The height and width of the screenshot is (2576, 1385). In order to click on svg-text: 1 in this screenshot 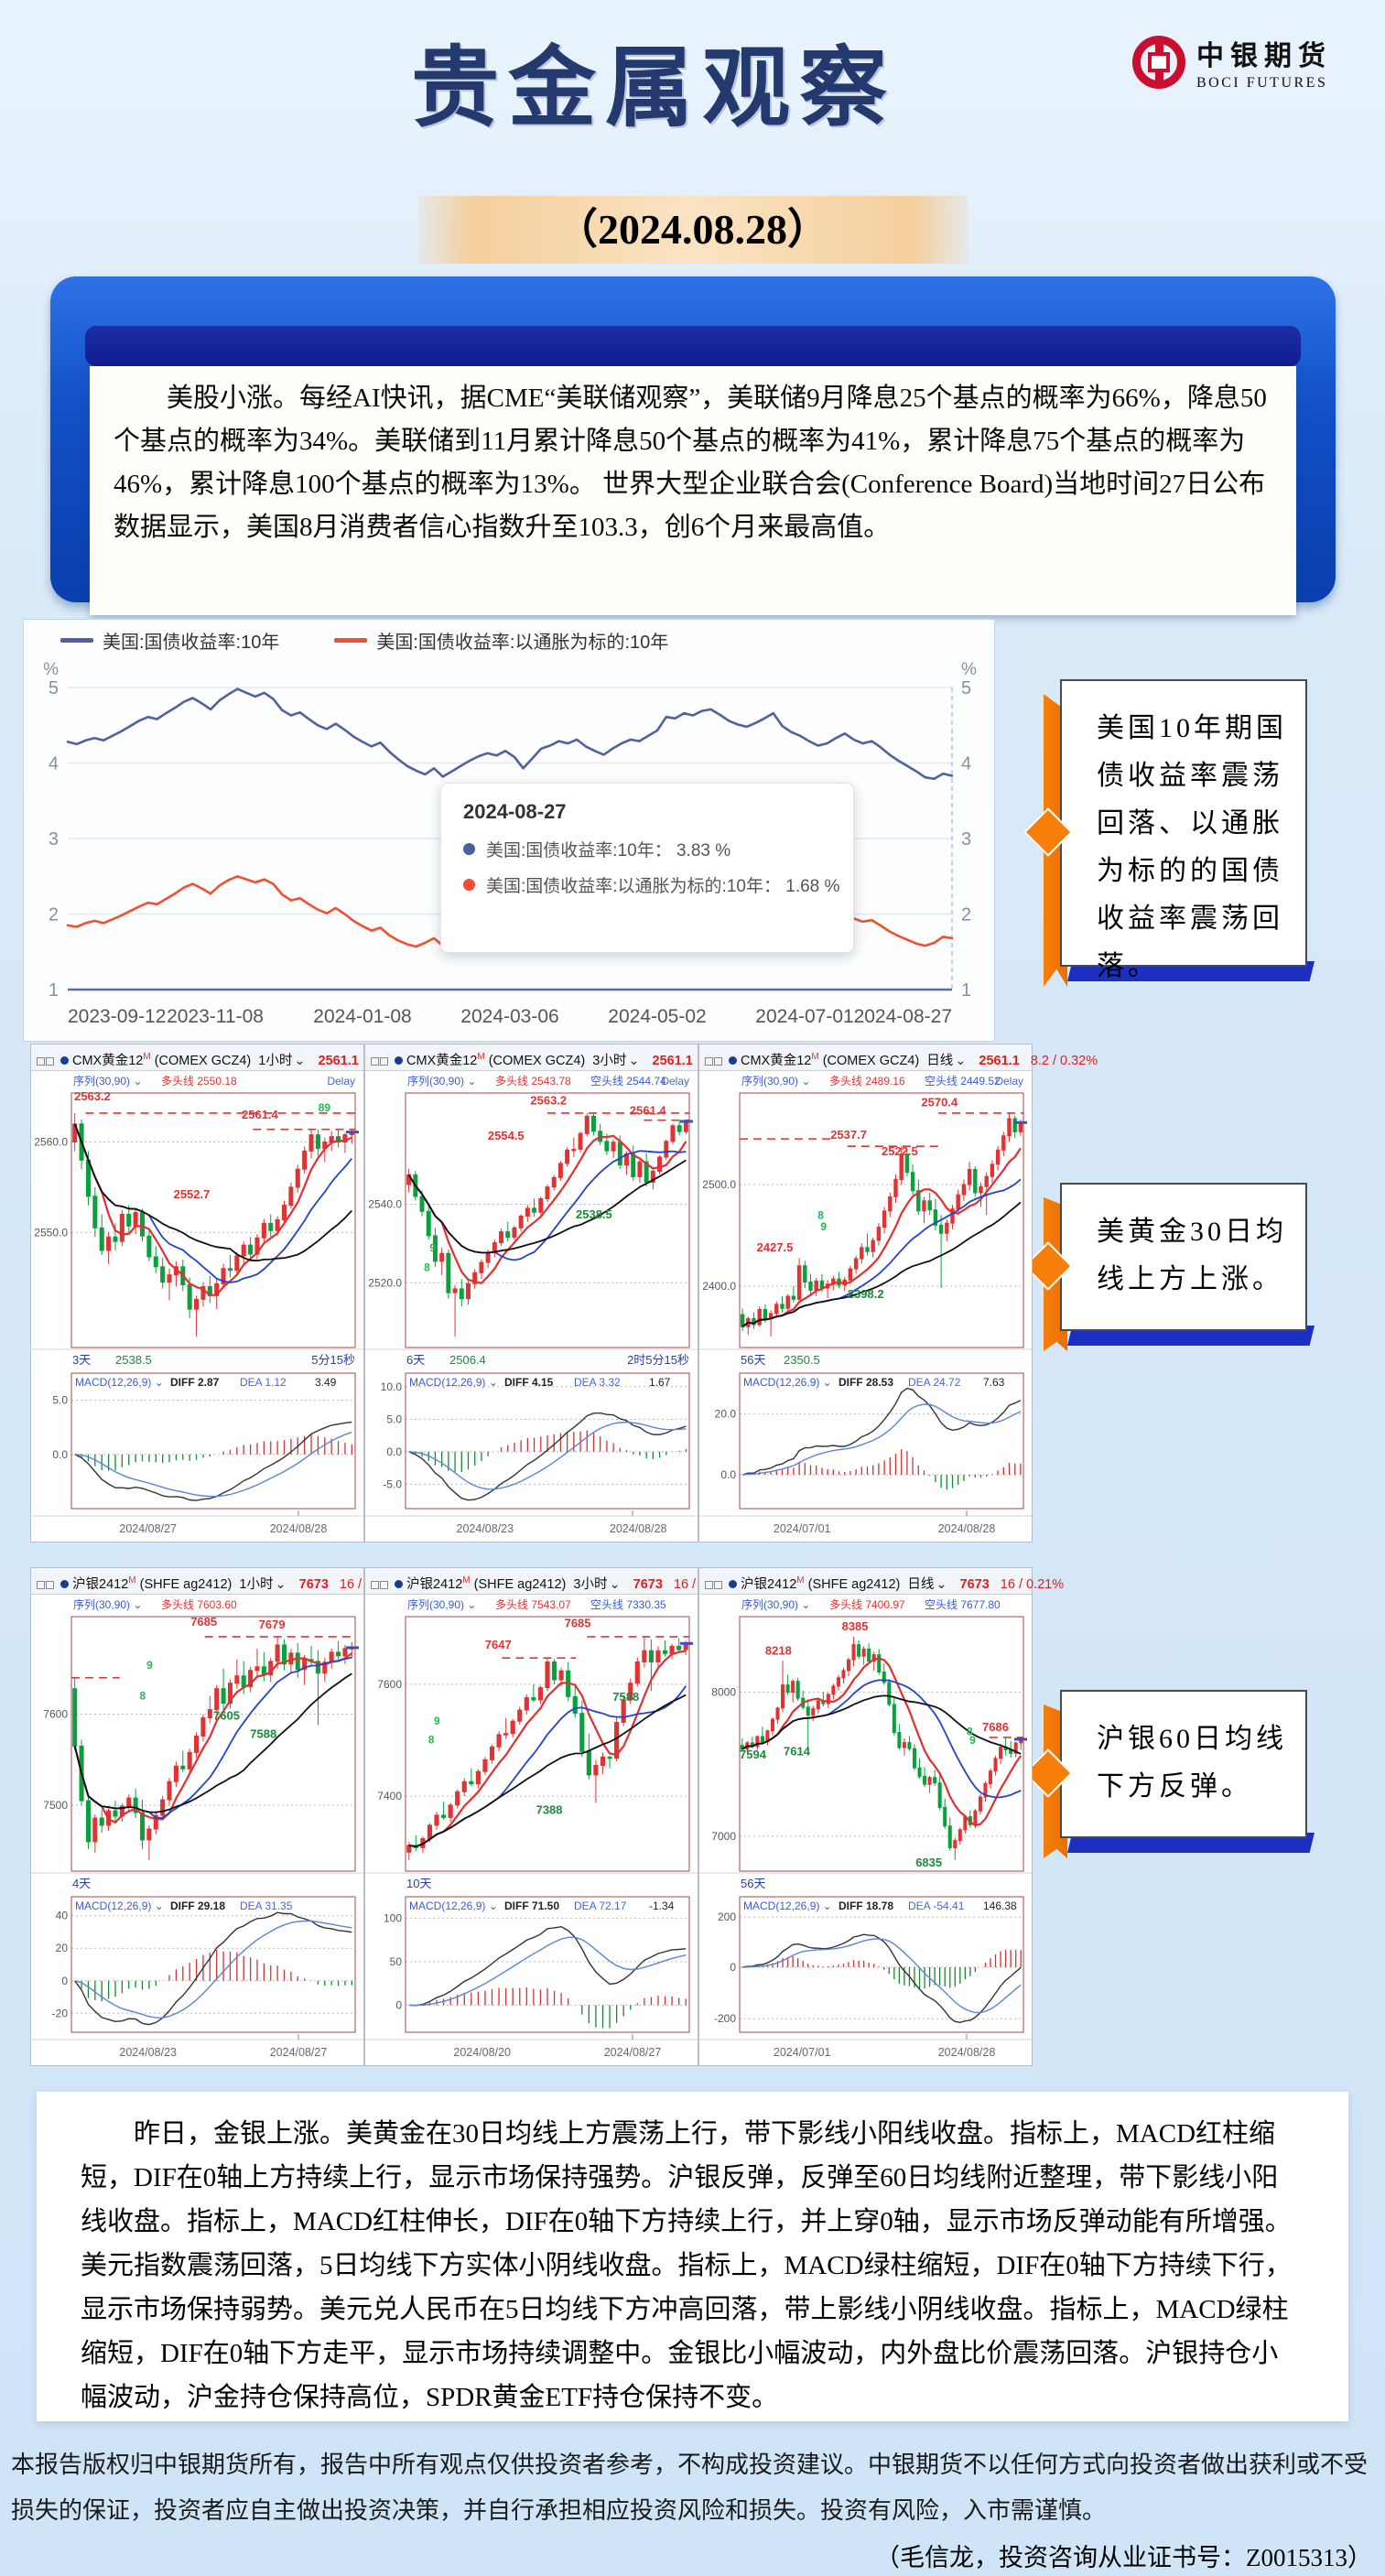, I will do `click(966, 991)`.